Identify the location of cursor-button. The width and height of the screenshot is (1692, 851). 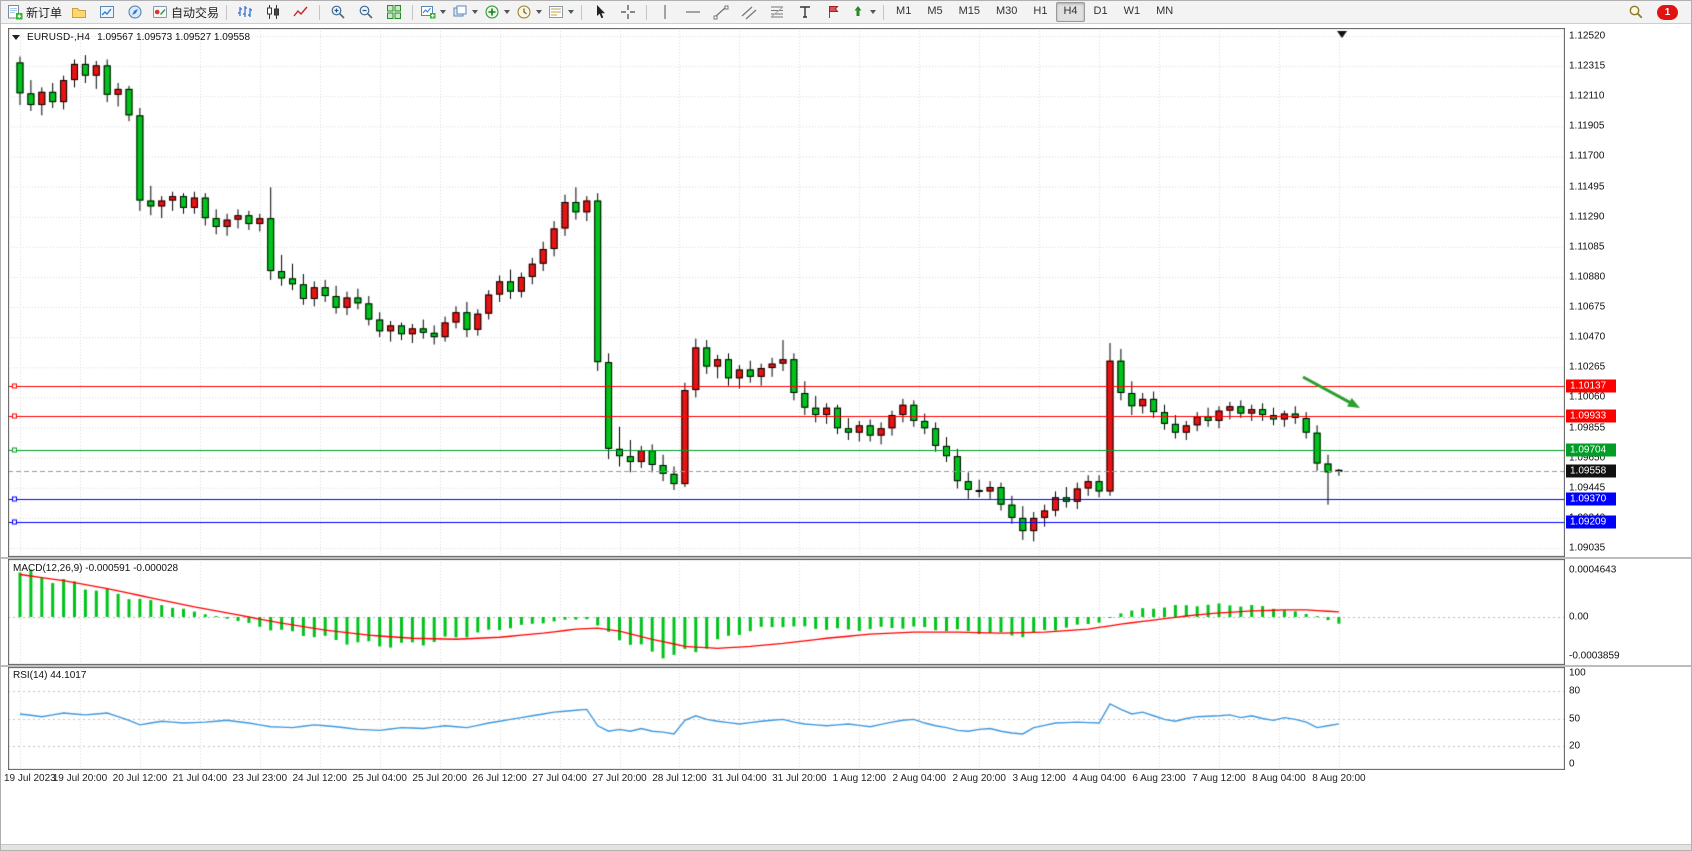
(600, 12).